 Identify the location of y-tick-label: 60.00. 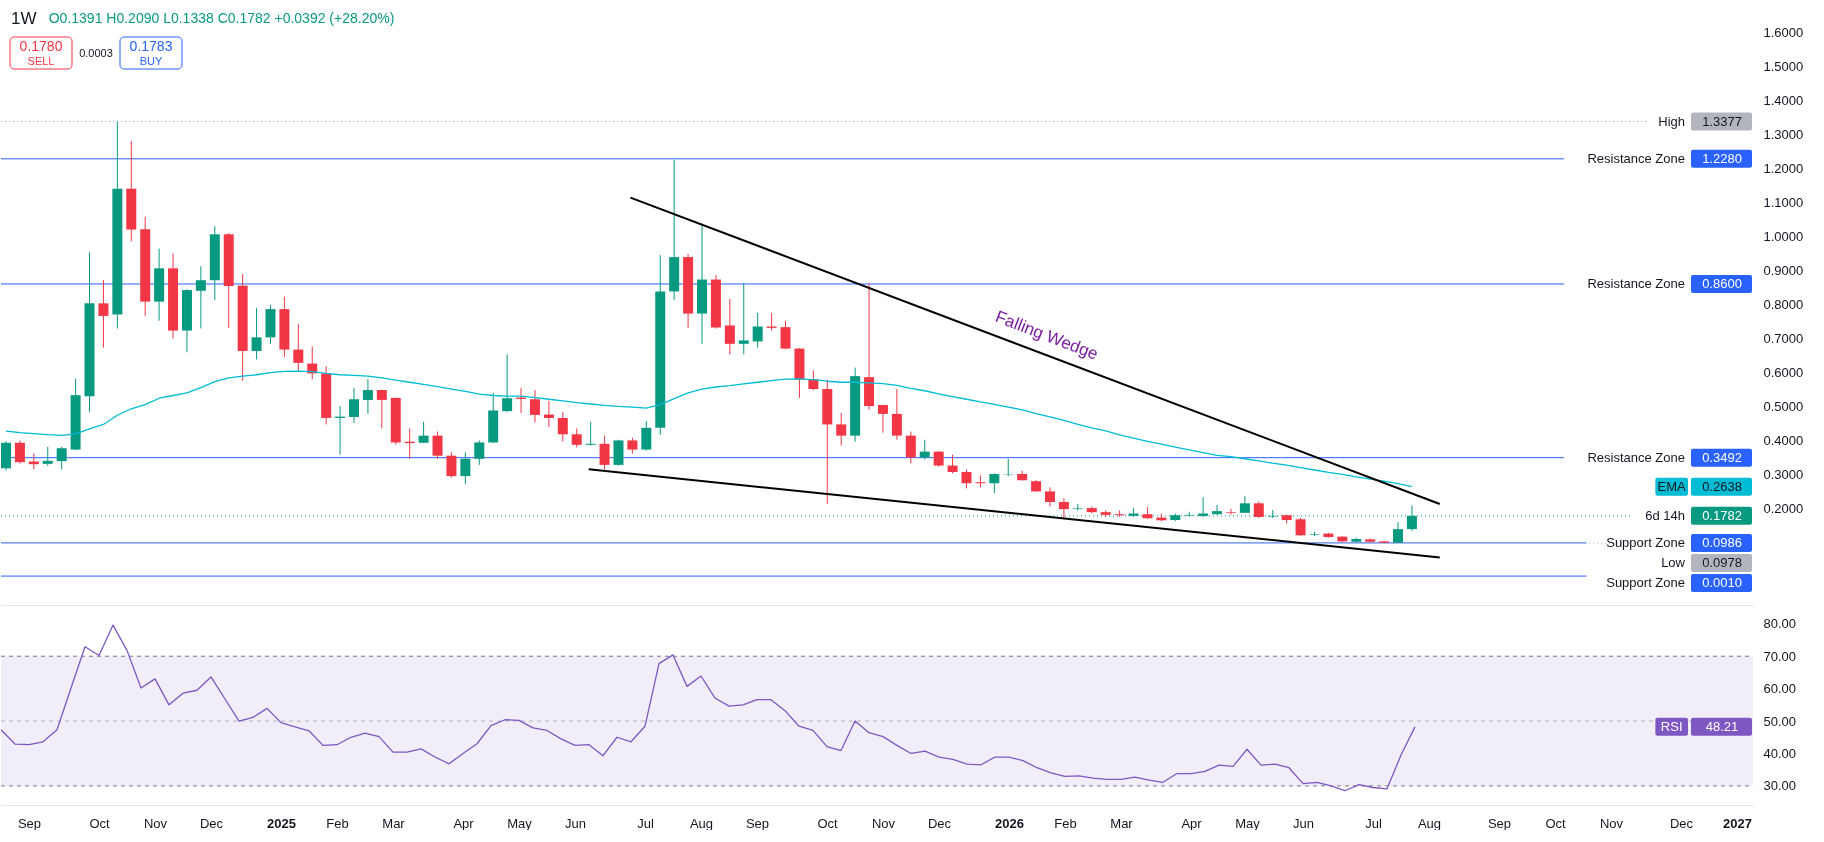
(1780, 689).